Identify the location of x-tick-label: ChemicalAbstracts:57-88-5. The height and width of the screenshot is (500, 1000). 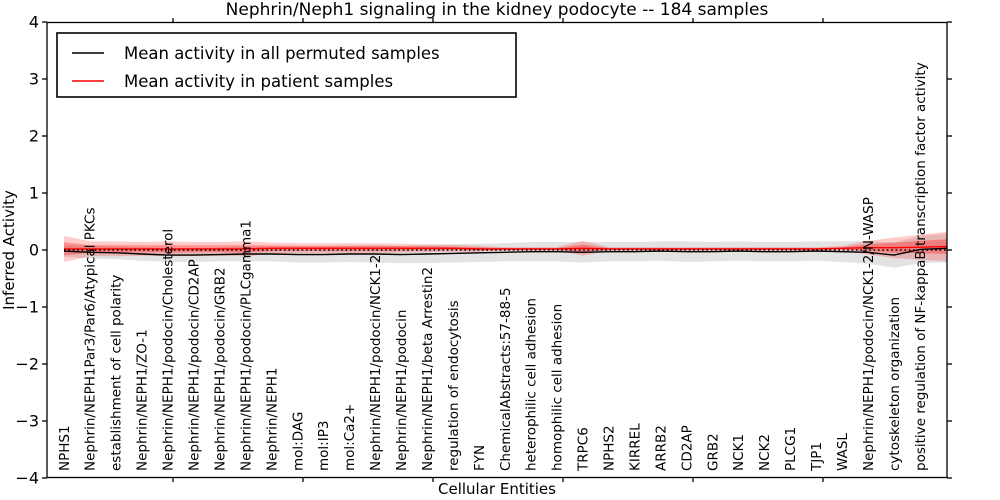
(506, 379).